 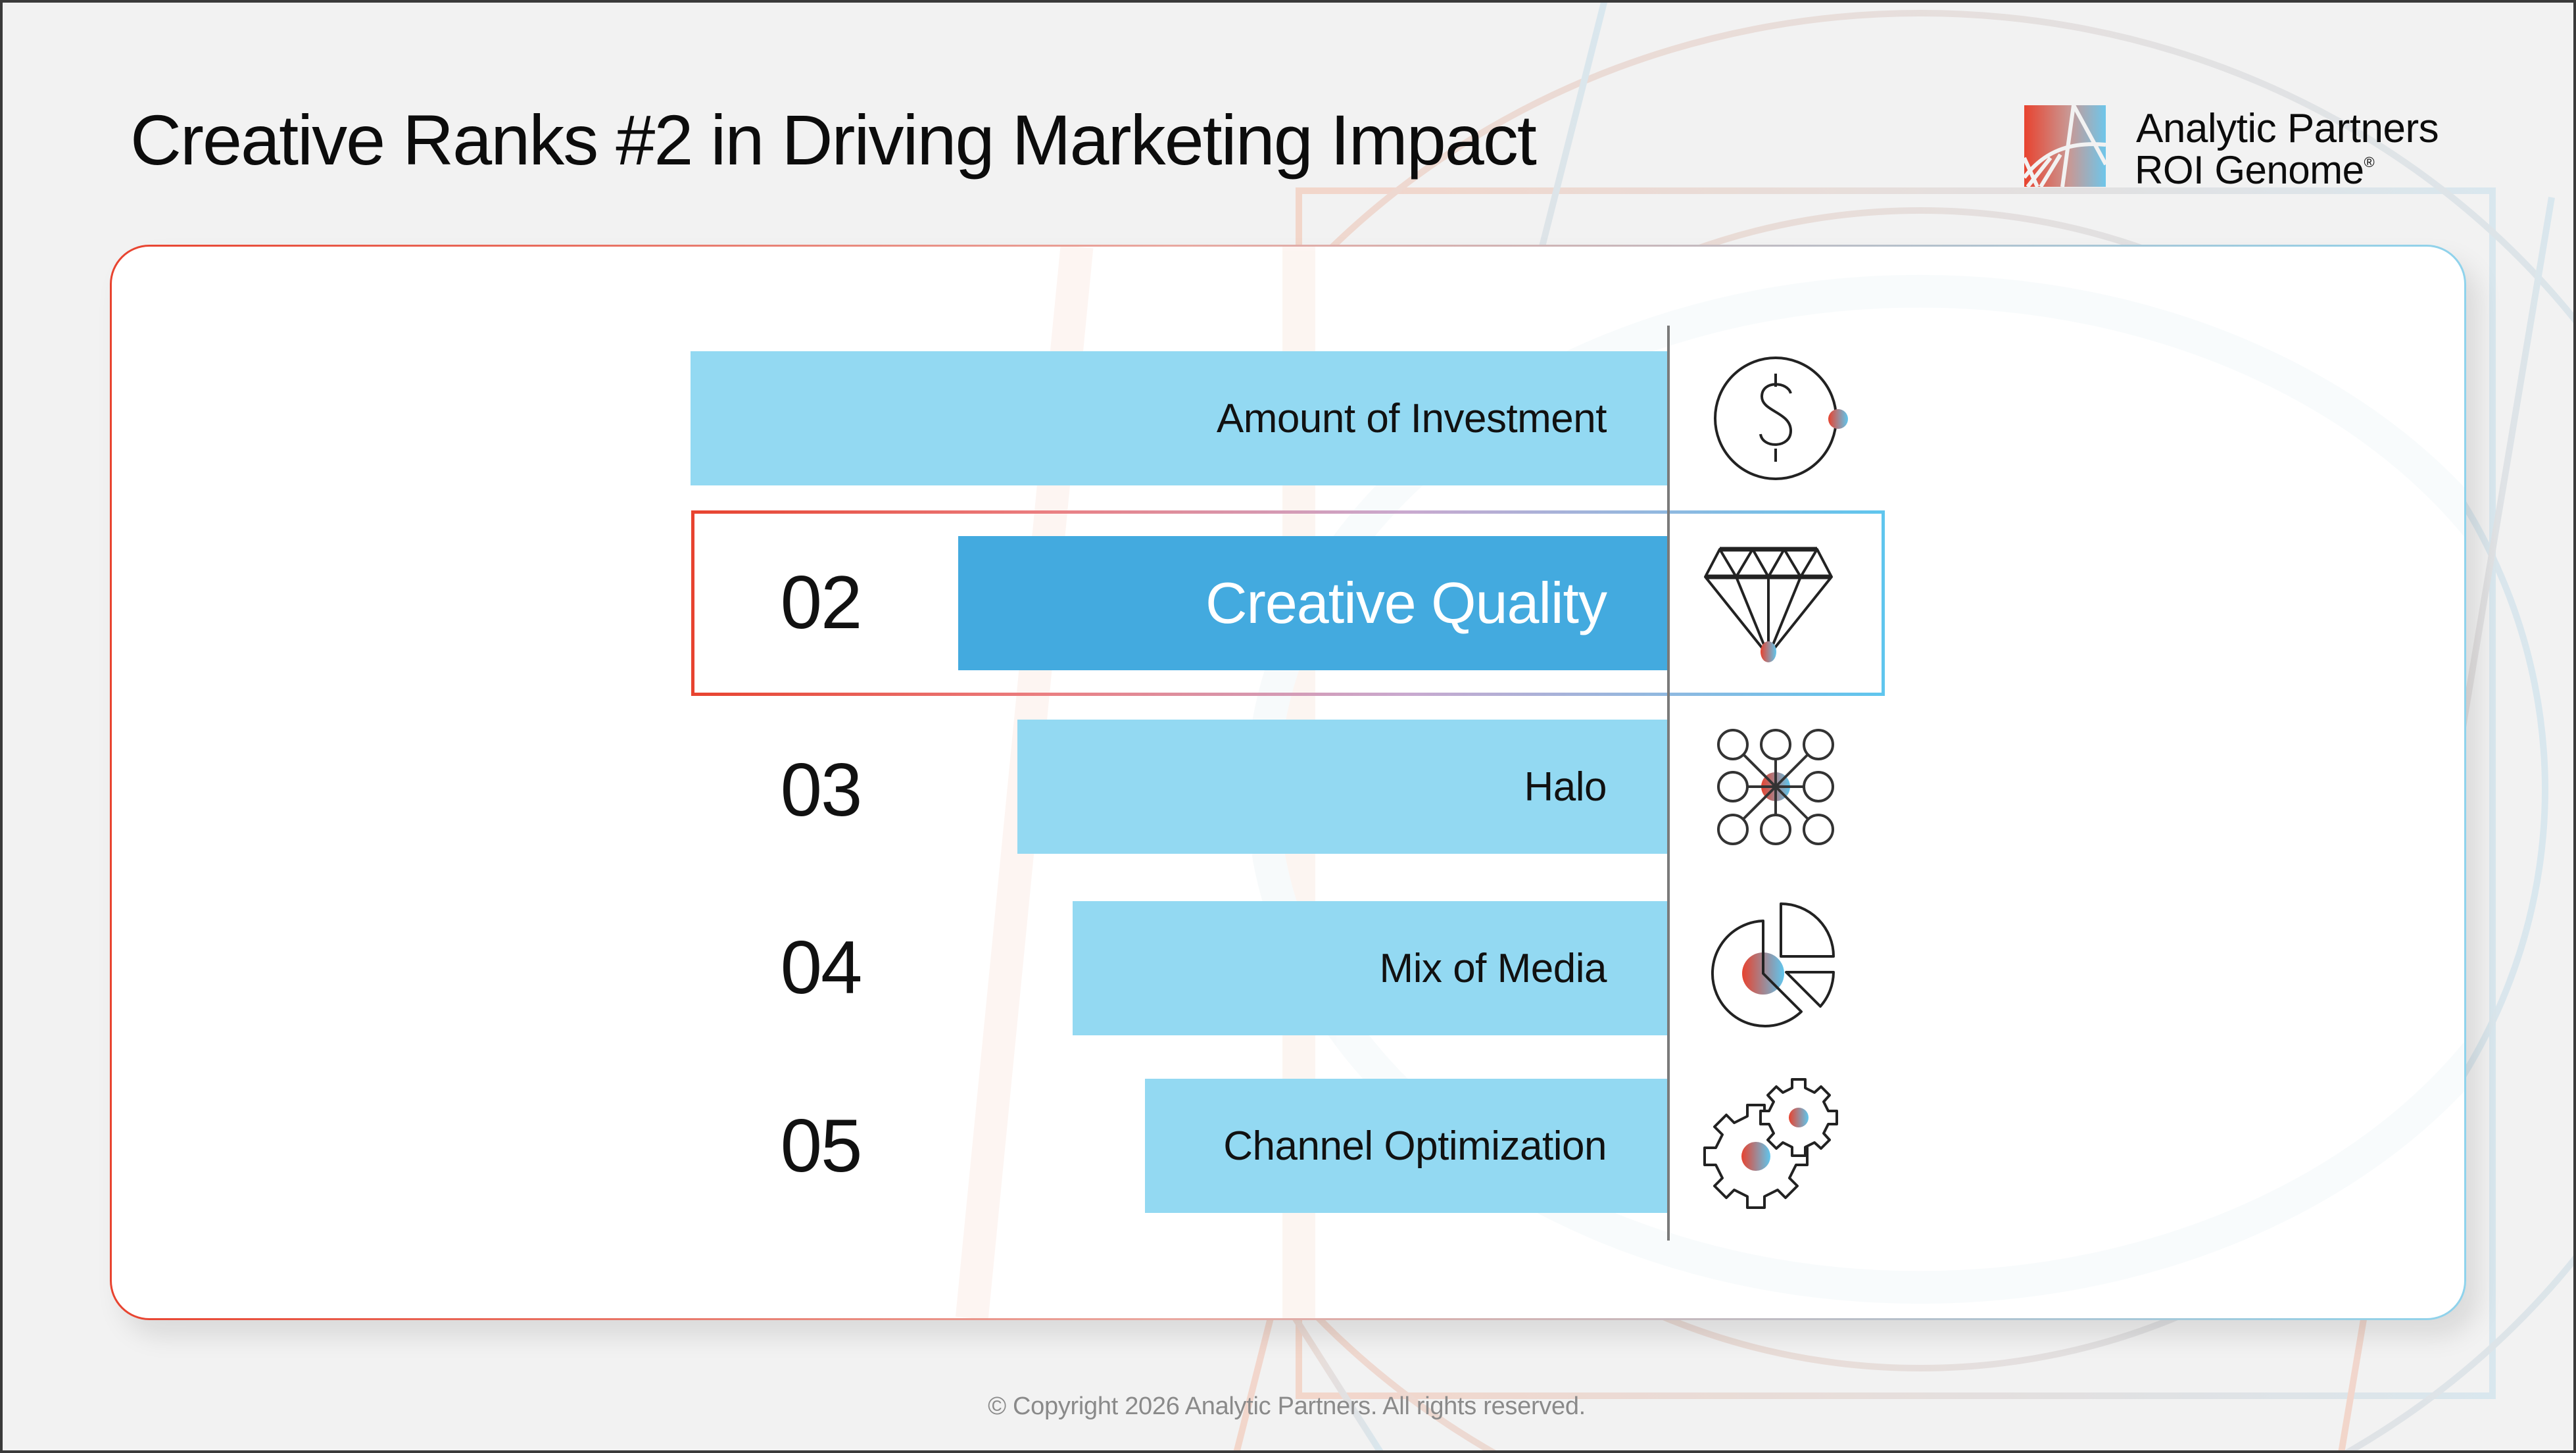 What do you see at coordinates (1769, 604) in the screenshot?
I see `diamond-icon` at bounding box center [1769, 604].